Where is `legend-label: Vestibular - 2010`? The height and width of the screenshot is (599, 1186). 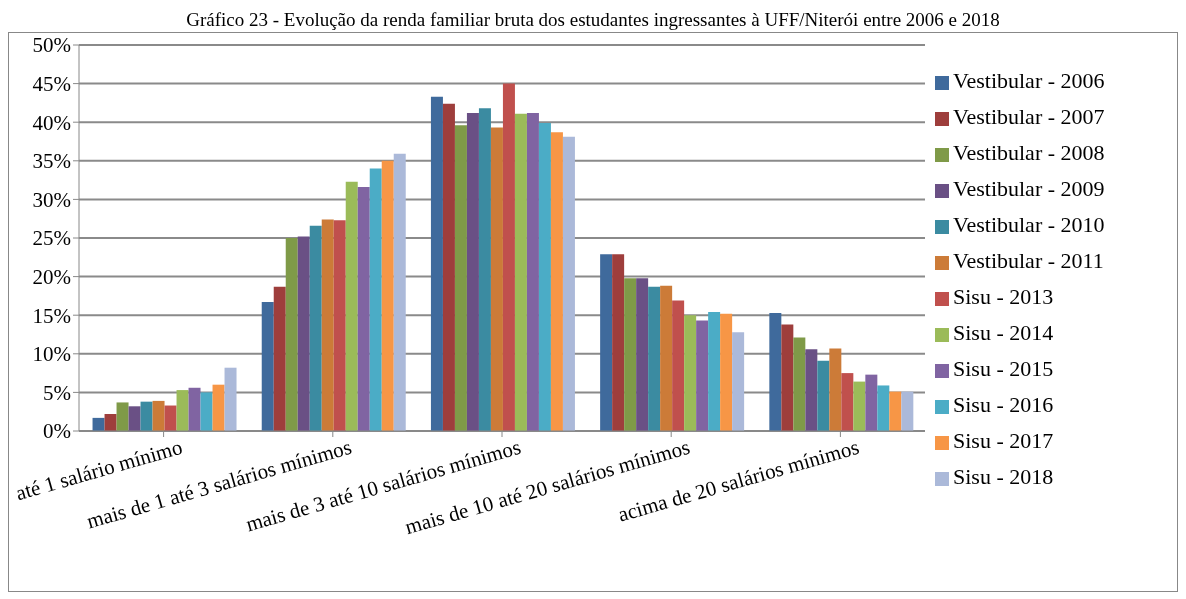
legend-label: Vestibular - 2010 is located at coordinates (1029, 224).